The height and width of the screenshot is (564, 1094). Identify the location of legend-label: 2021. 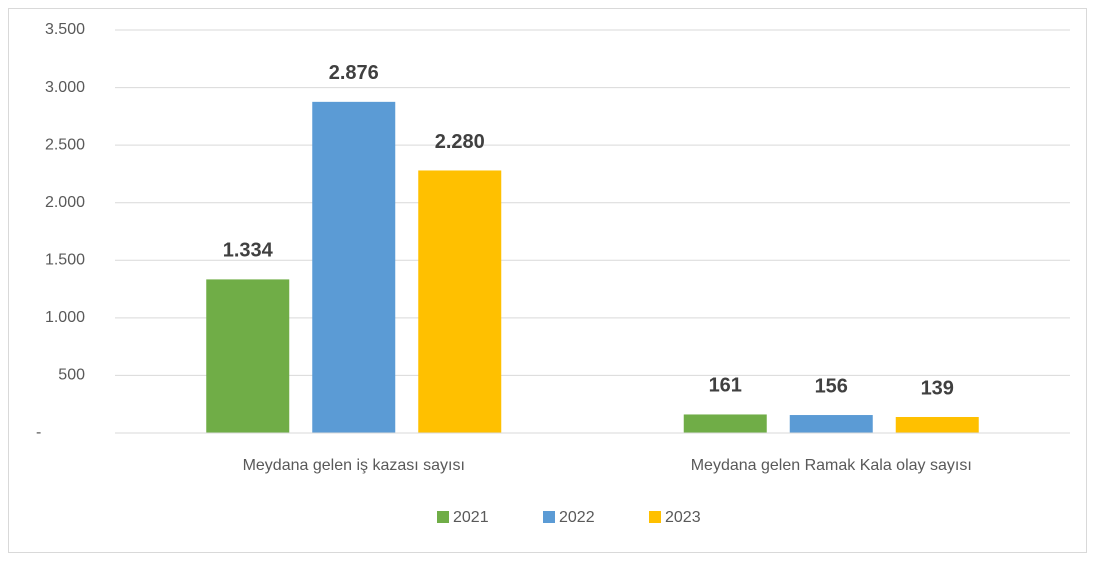
(471, 517).